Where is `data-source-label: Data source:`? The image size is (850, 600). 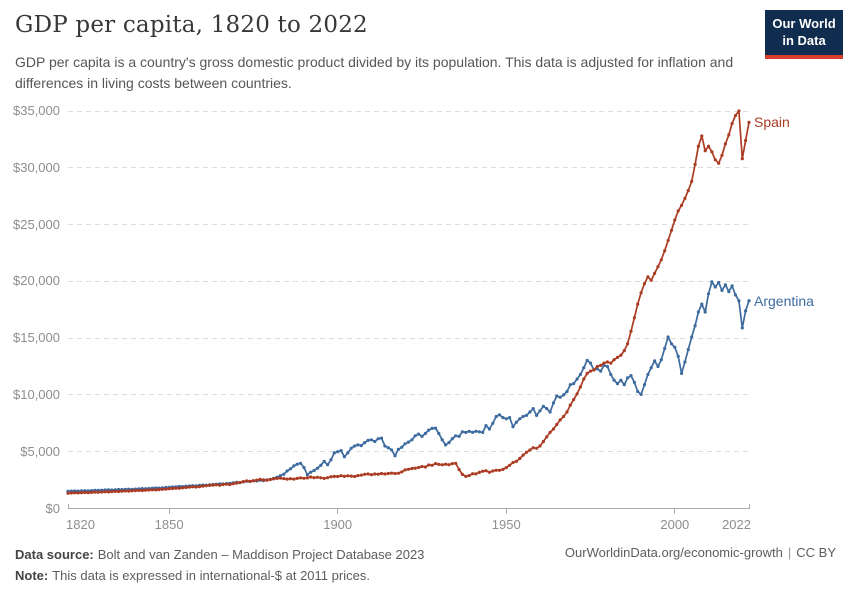
data-source-label: Data source: is located at coordinates (54, 554).